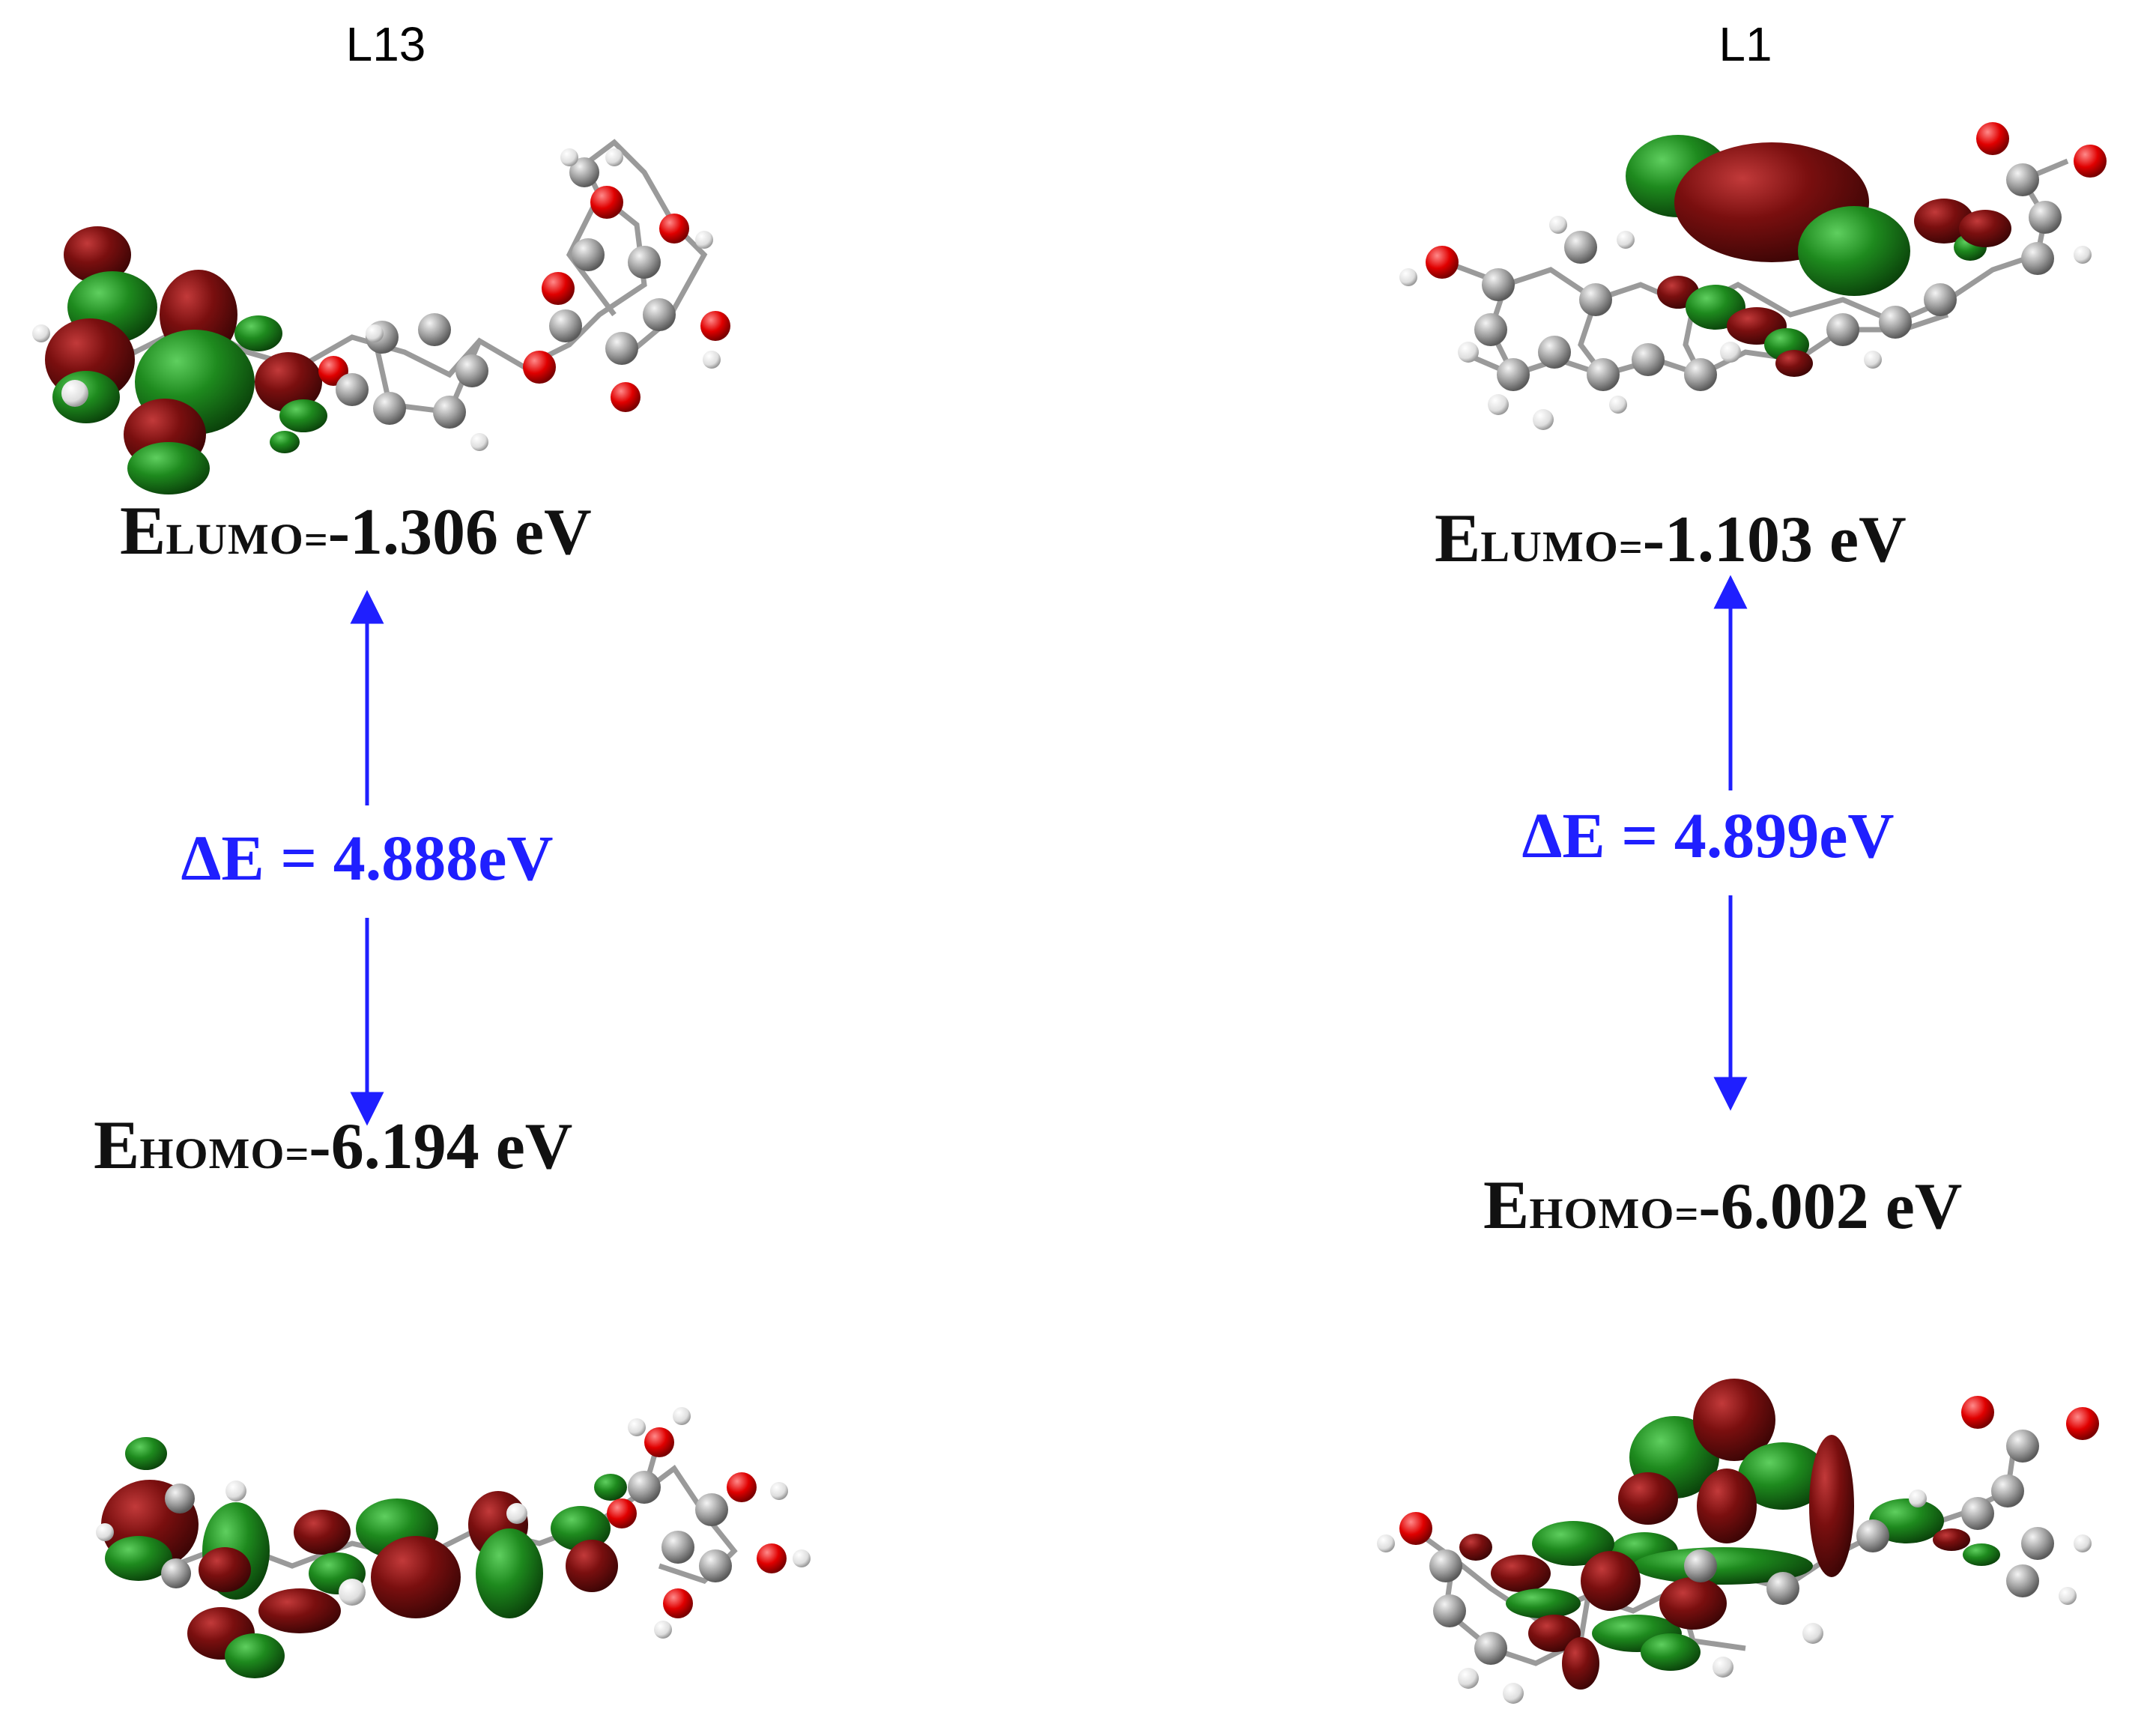  I want to click on molecule-orbital-image-l13-homo, so click(453, 1542).